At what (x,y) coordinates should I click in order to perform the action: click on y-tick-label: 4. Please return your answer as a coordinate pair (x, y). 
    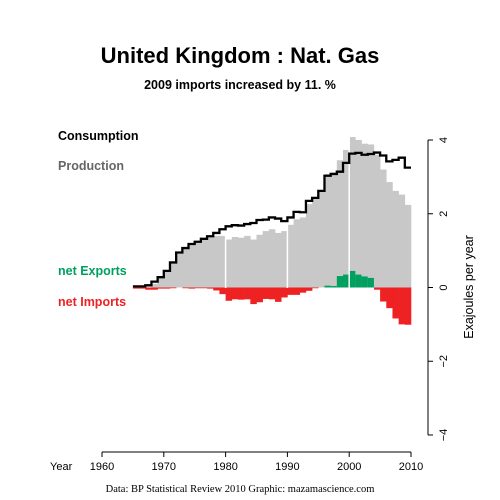
    Looking at the image, I should click on (444, 140).